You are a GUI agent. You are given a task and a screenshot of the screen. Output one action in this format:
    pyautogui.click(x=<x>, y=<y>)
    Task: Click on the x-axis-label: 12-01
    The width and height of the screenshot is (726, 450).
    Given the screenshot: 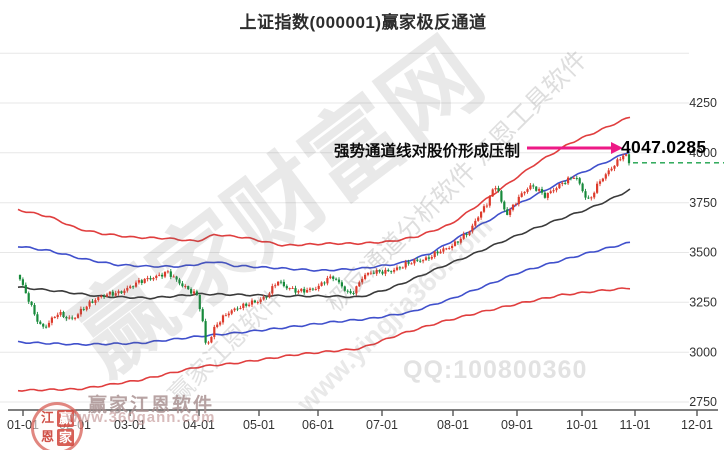 What is the action you would take?
    pyautogui.click(x=697, y=425)
    